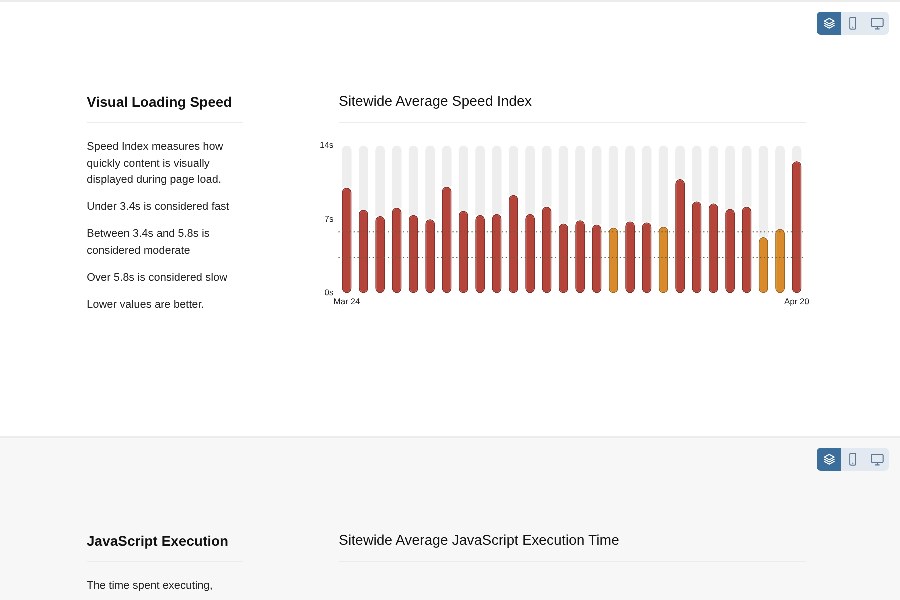  What do you see at coordinates (158, 541) in the screenshot?
I see `text: JavaScript Execution` at bounding box center [158, 541].